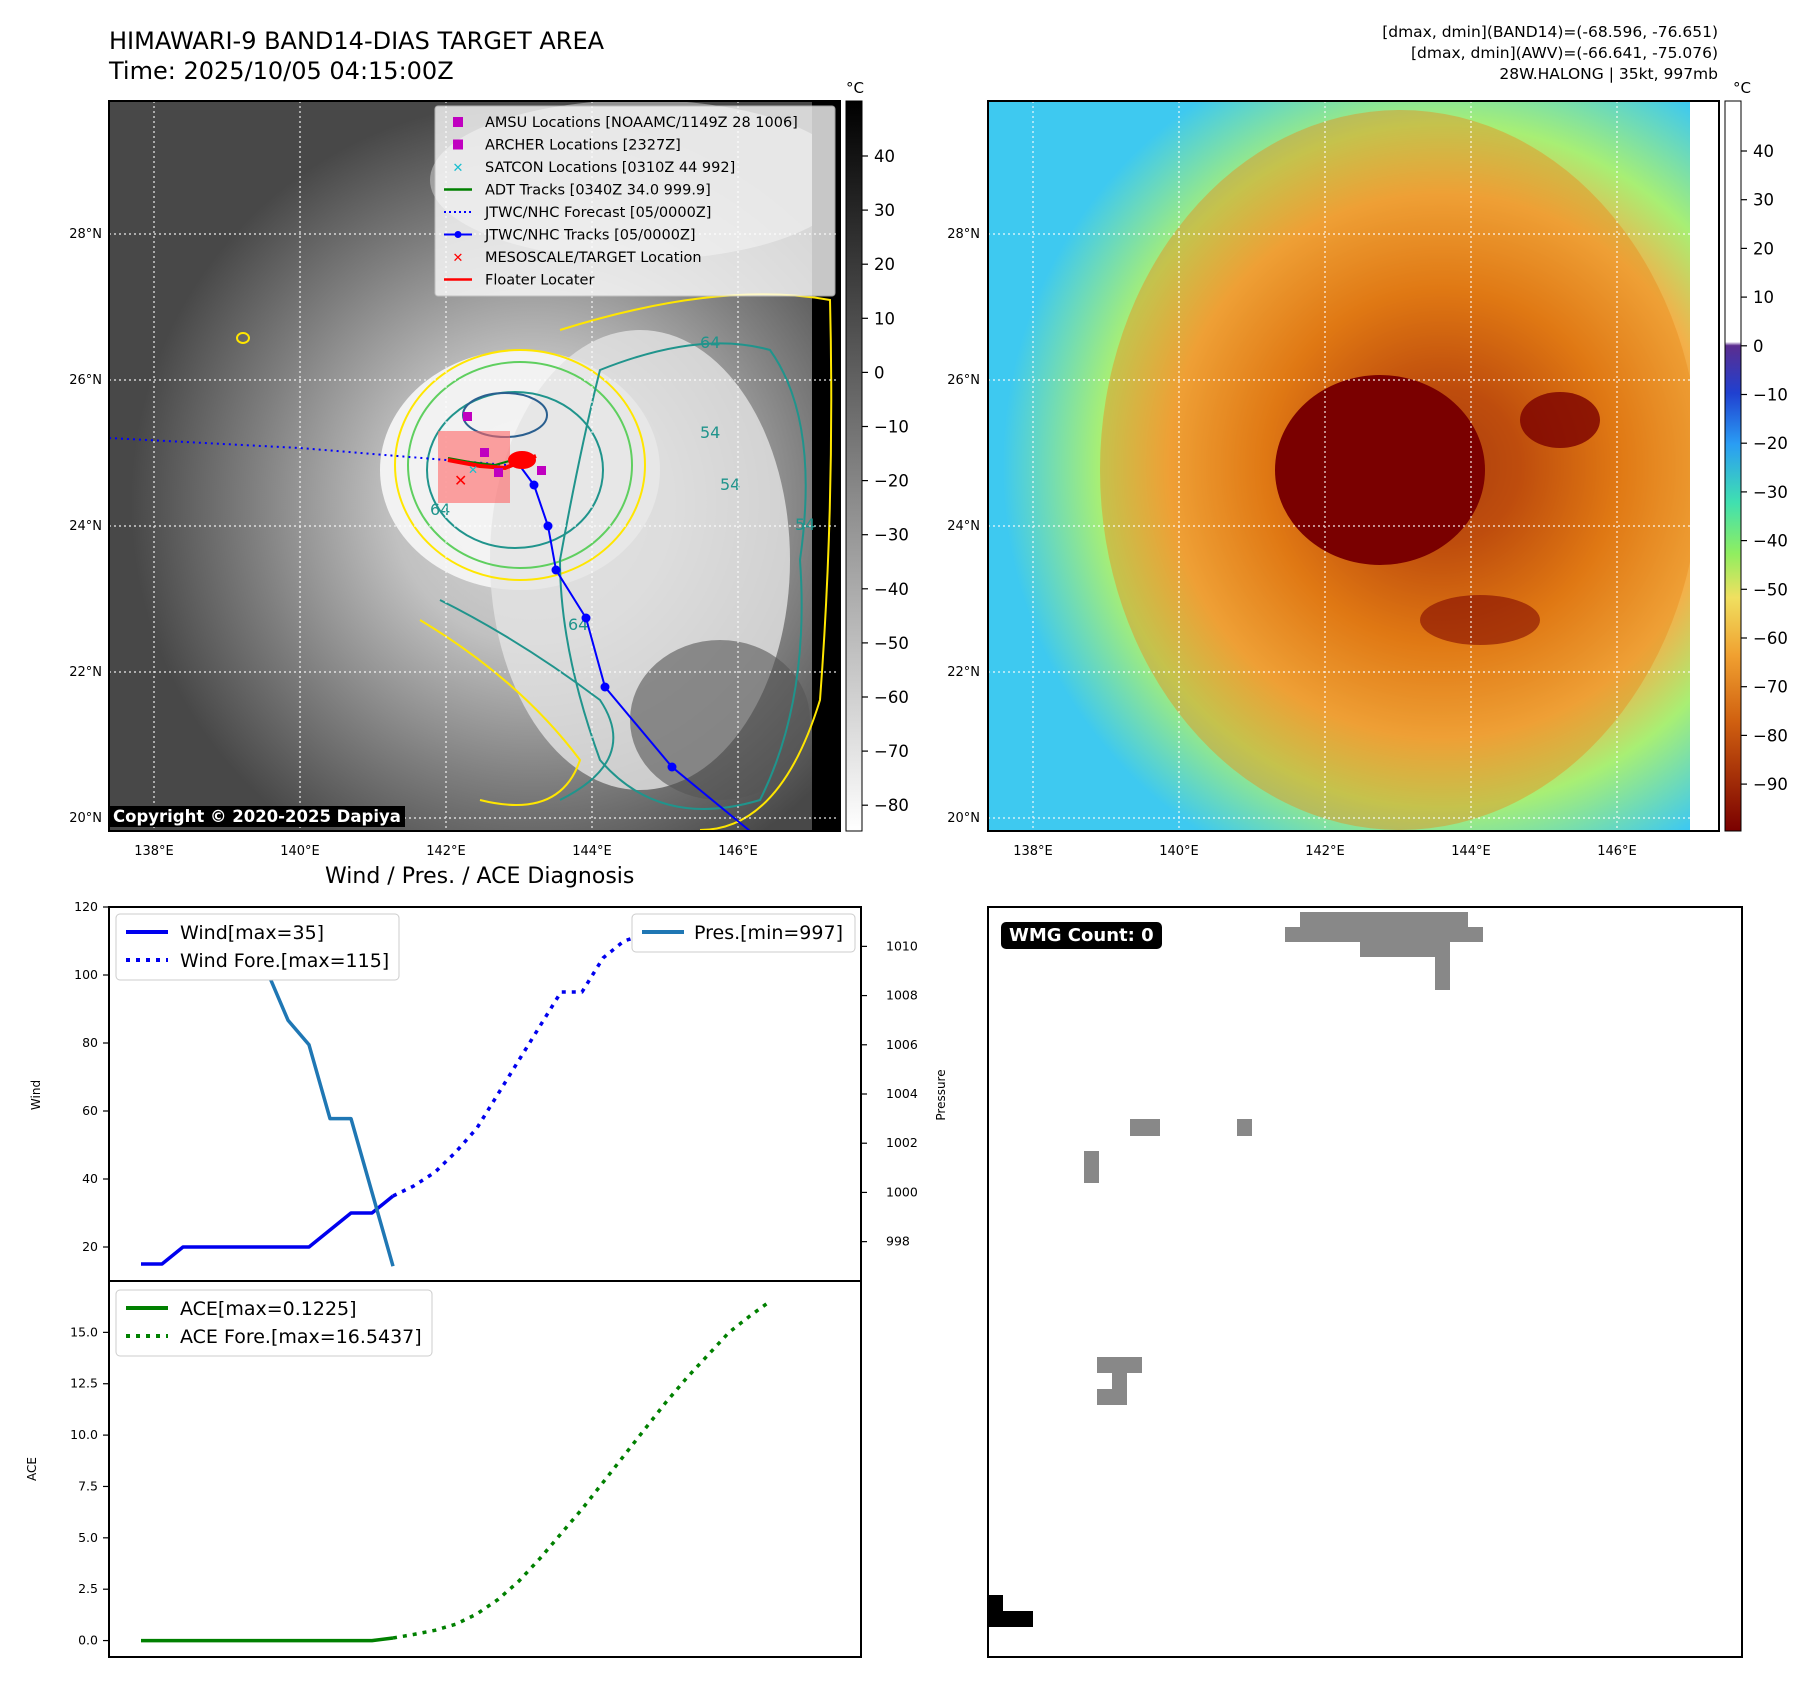 This screenshot has height=1690, width=1801. What do you see at coordinates (743, 933) in the screenshot?
I see `pressure-legend: Pres.[min=997]` at bounding box center [743, 933].